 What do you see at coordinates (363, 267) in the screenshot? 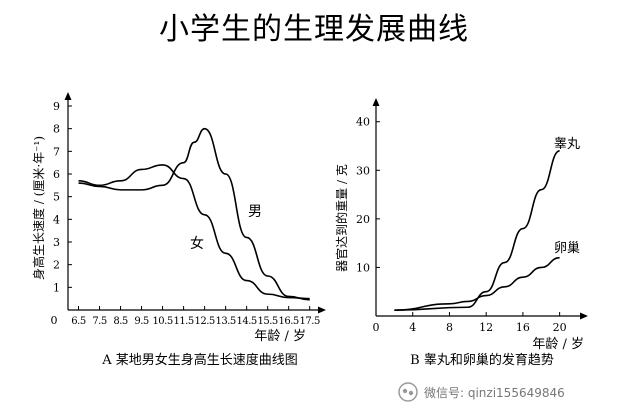
I see `y-tick-label: 10` at bounding box center [363, 267].